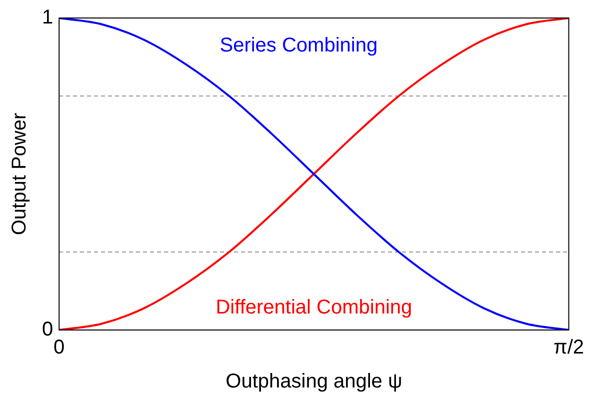 The width and height of the screenshot is (590, 402). I want to click on series-label: Differential Combining, so click(314, 307).